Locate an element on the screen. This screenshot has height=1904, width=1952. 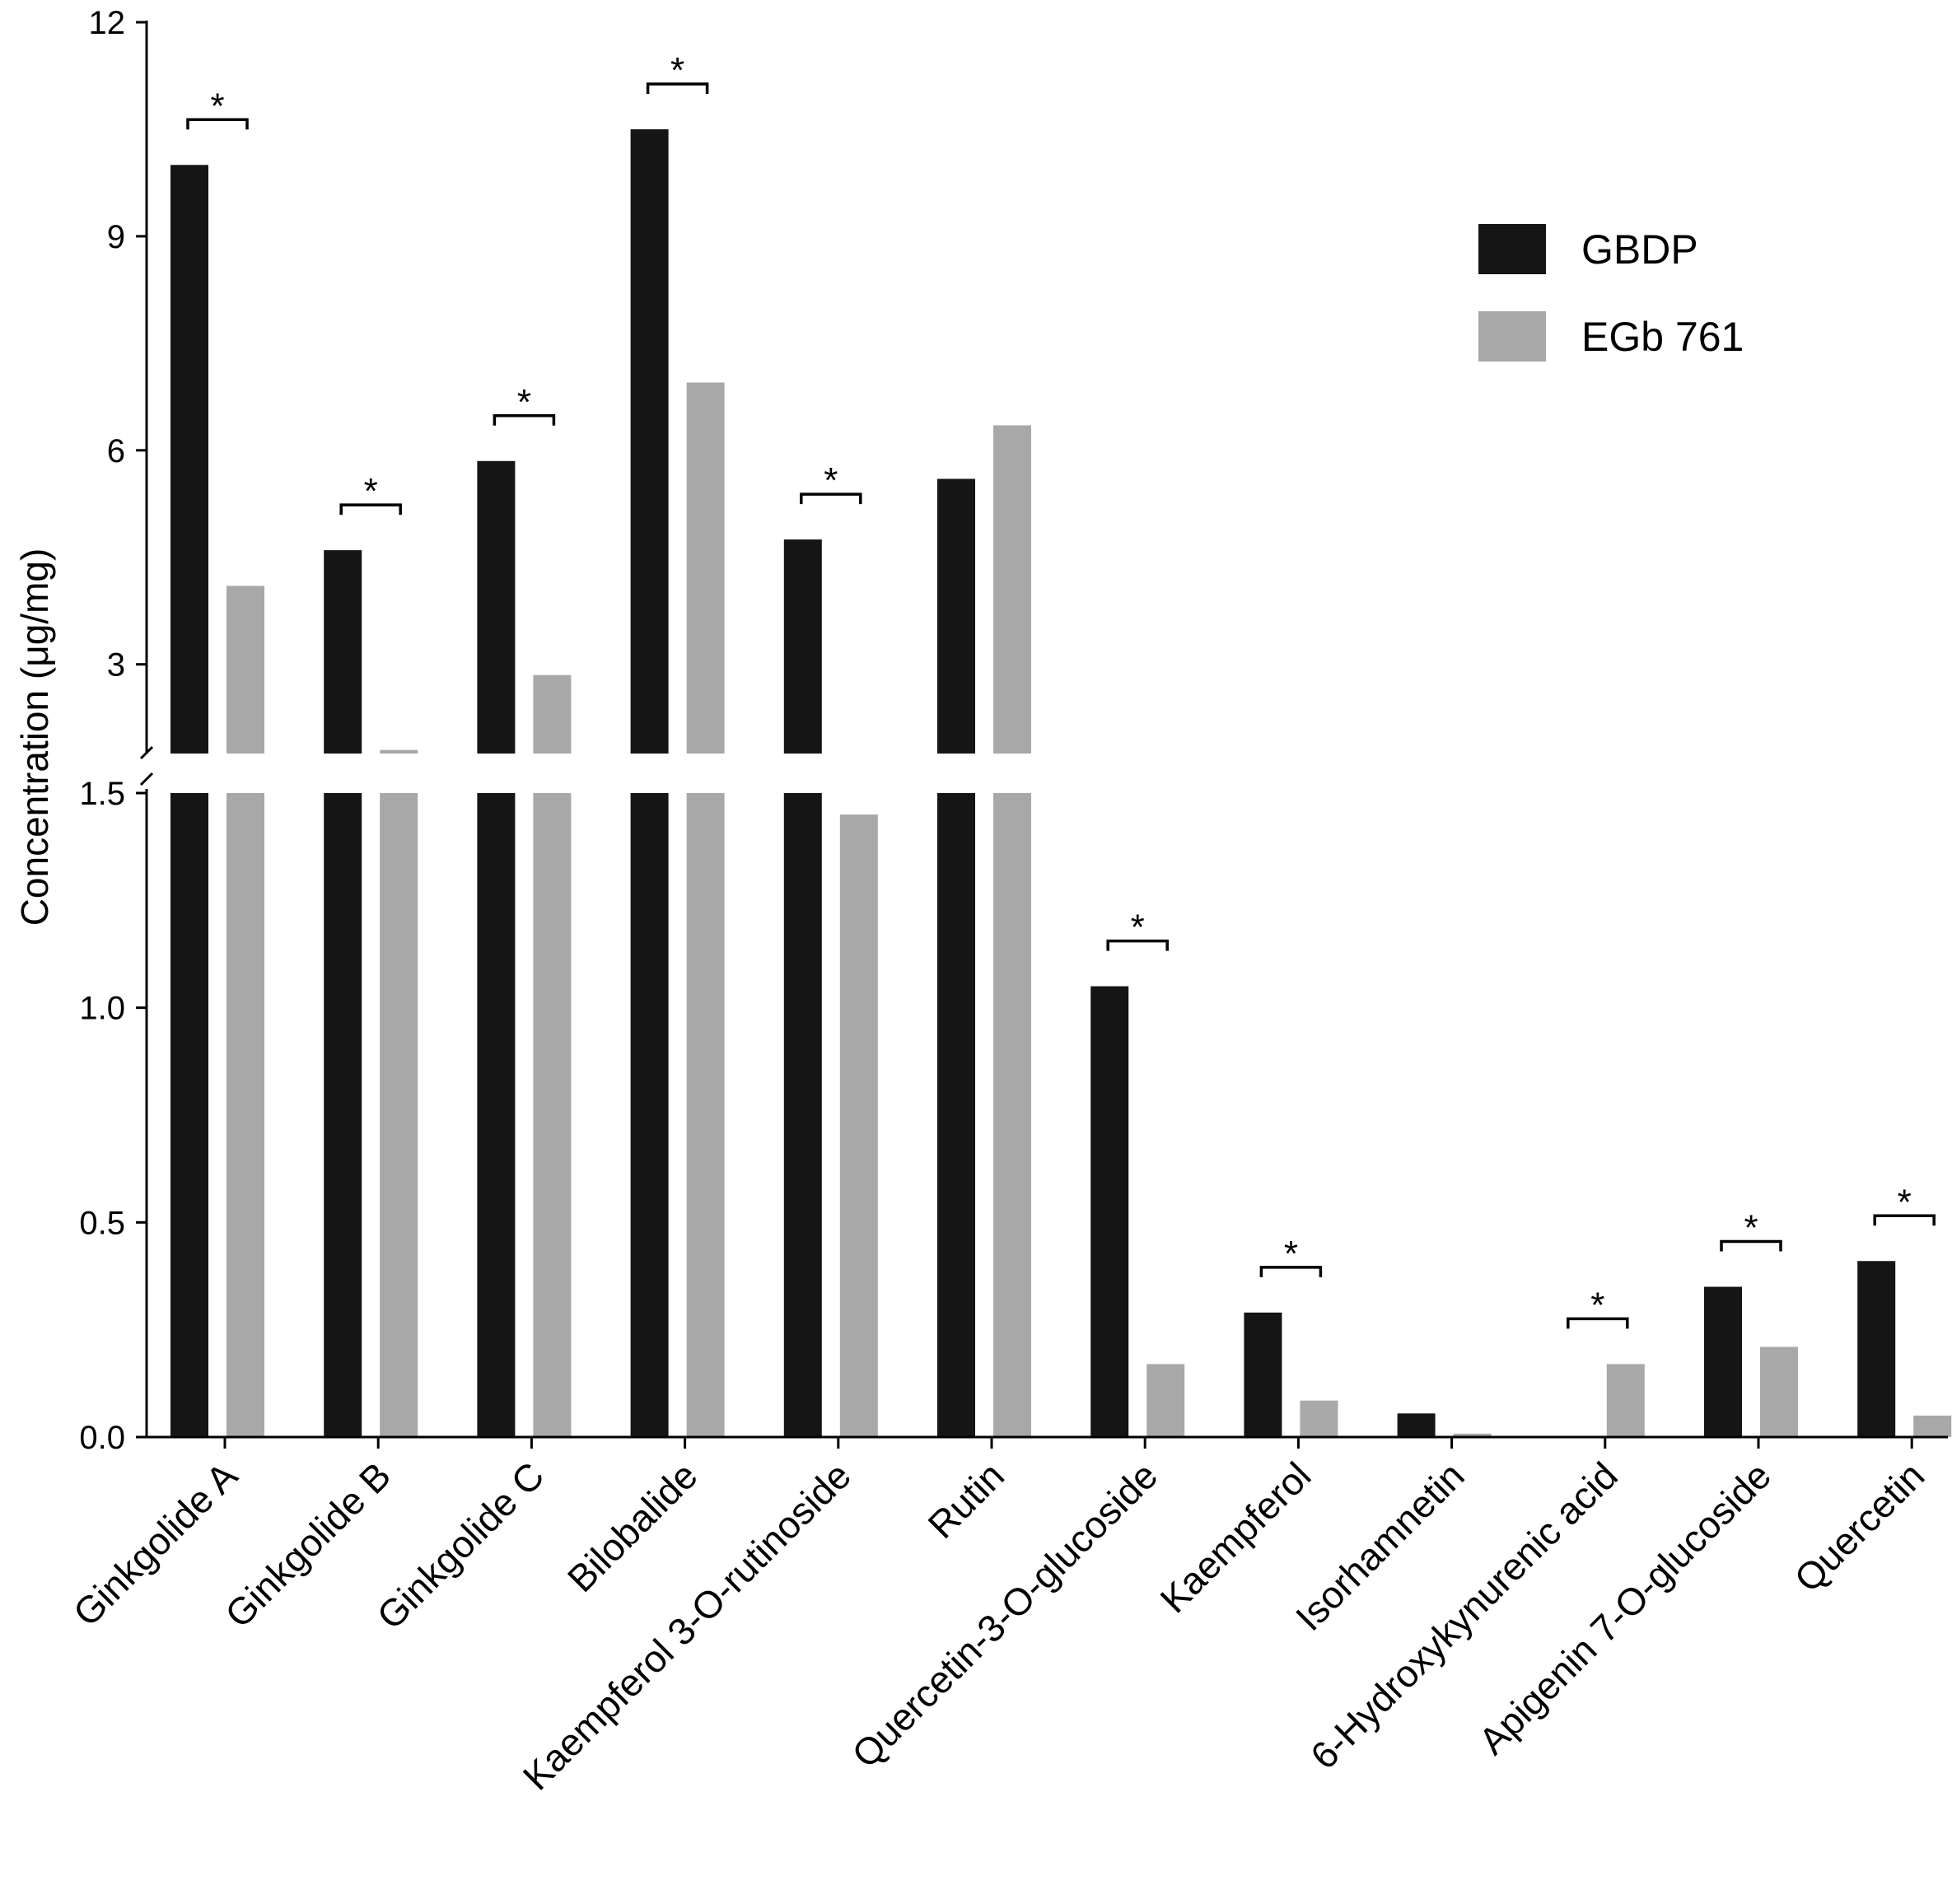
bar-gbdp-apigenin-7-o-glucoside is located at coordinates (1723, 1361).